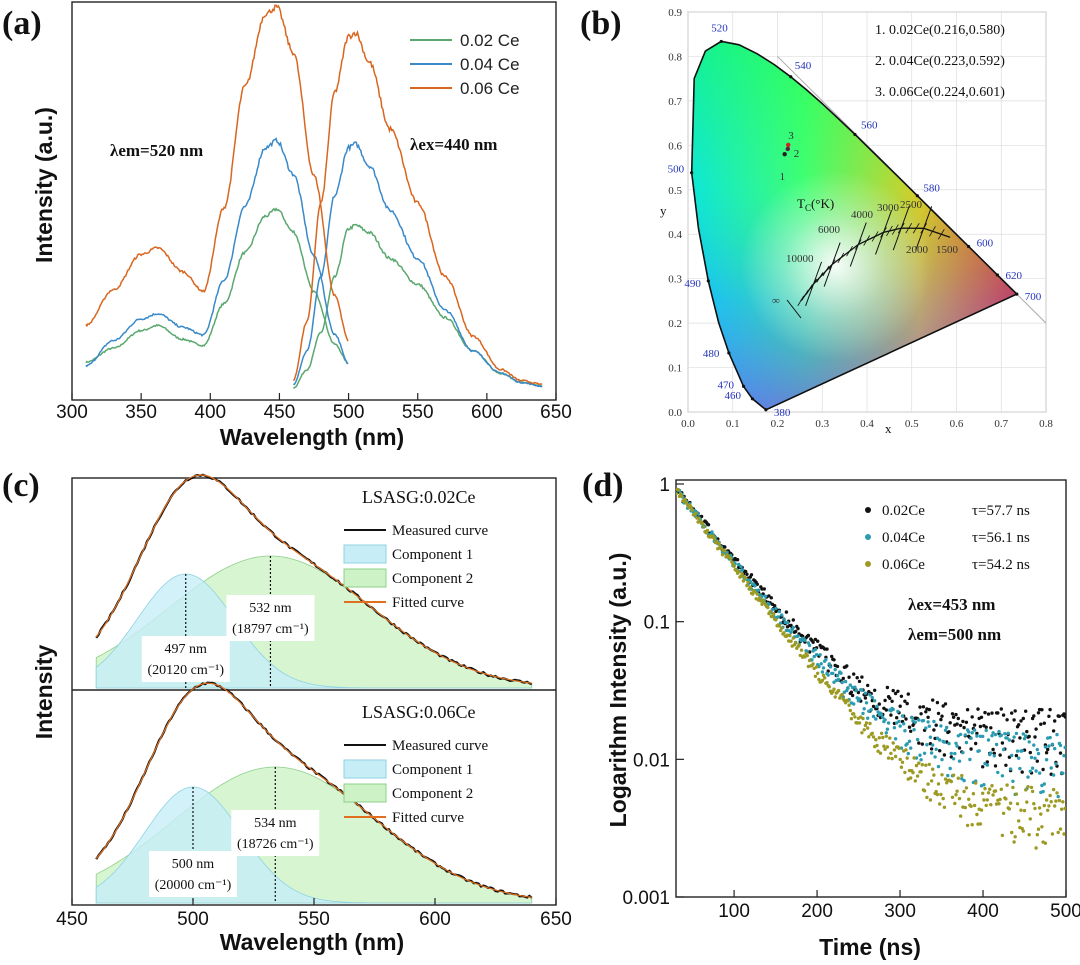  Describe the element at coordinates (1001, 565) in the screenshot. I see `legend-tau-d: τ=54.2 ns` at that location.